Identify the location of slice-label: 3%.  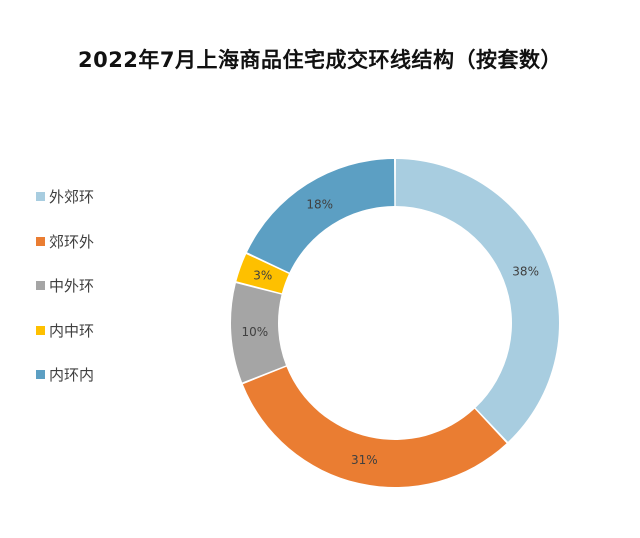
(262, 275).